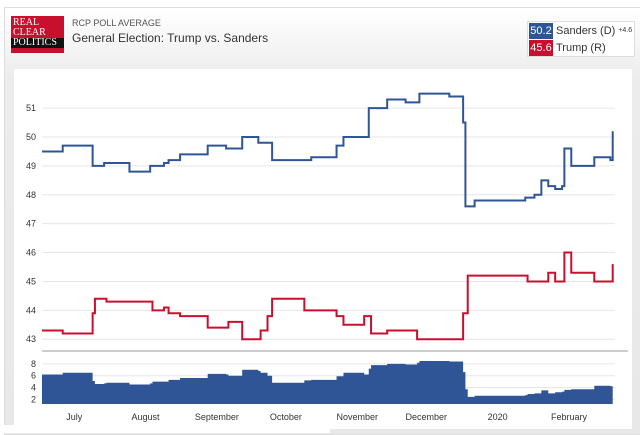 The height and width of the screenshot is (435, 640). I want to click on y-tick-label: 46, so click(31, 253).